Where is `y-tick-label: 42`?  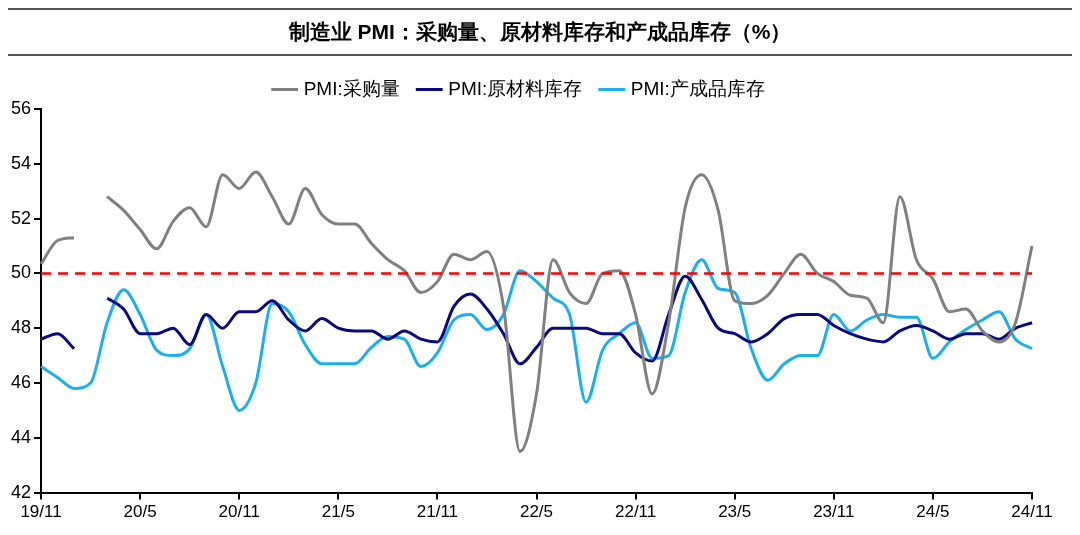 y-tick-label: 42 is located at coordinates (21, 491).